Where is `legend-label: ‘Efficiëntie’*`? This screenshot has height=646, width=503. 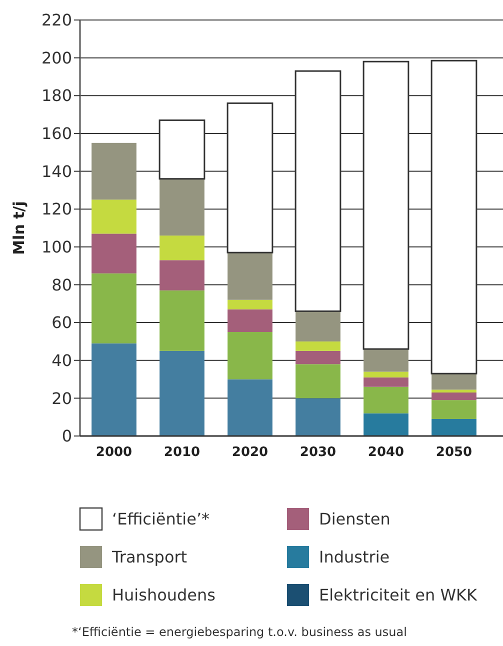
legend-label: ‘Efficiëntie’* is located at coordinates (161, 519).